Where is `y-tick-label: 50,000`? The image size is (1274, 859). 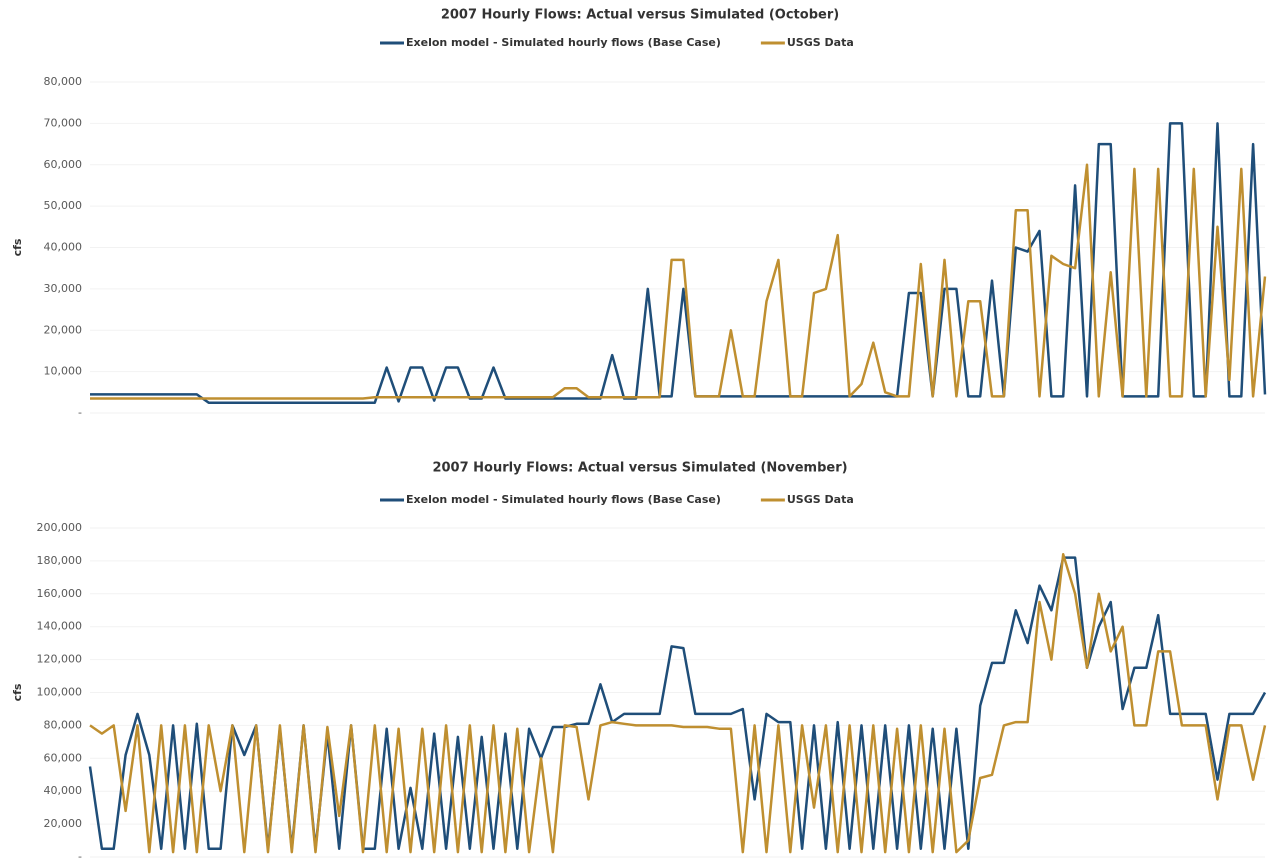 y-tick-label: 50,000 is located at coordinates (63, 205).